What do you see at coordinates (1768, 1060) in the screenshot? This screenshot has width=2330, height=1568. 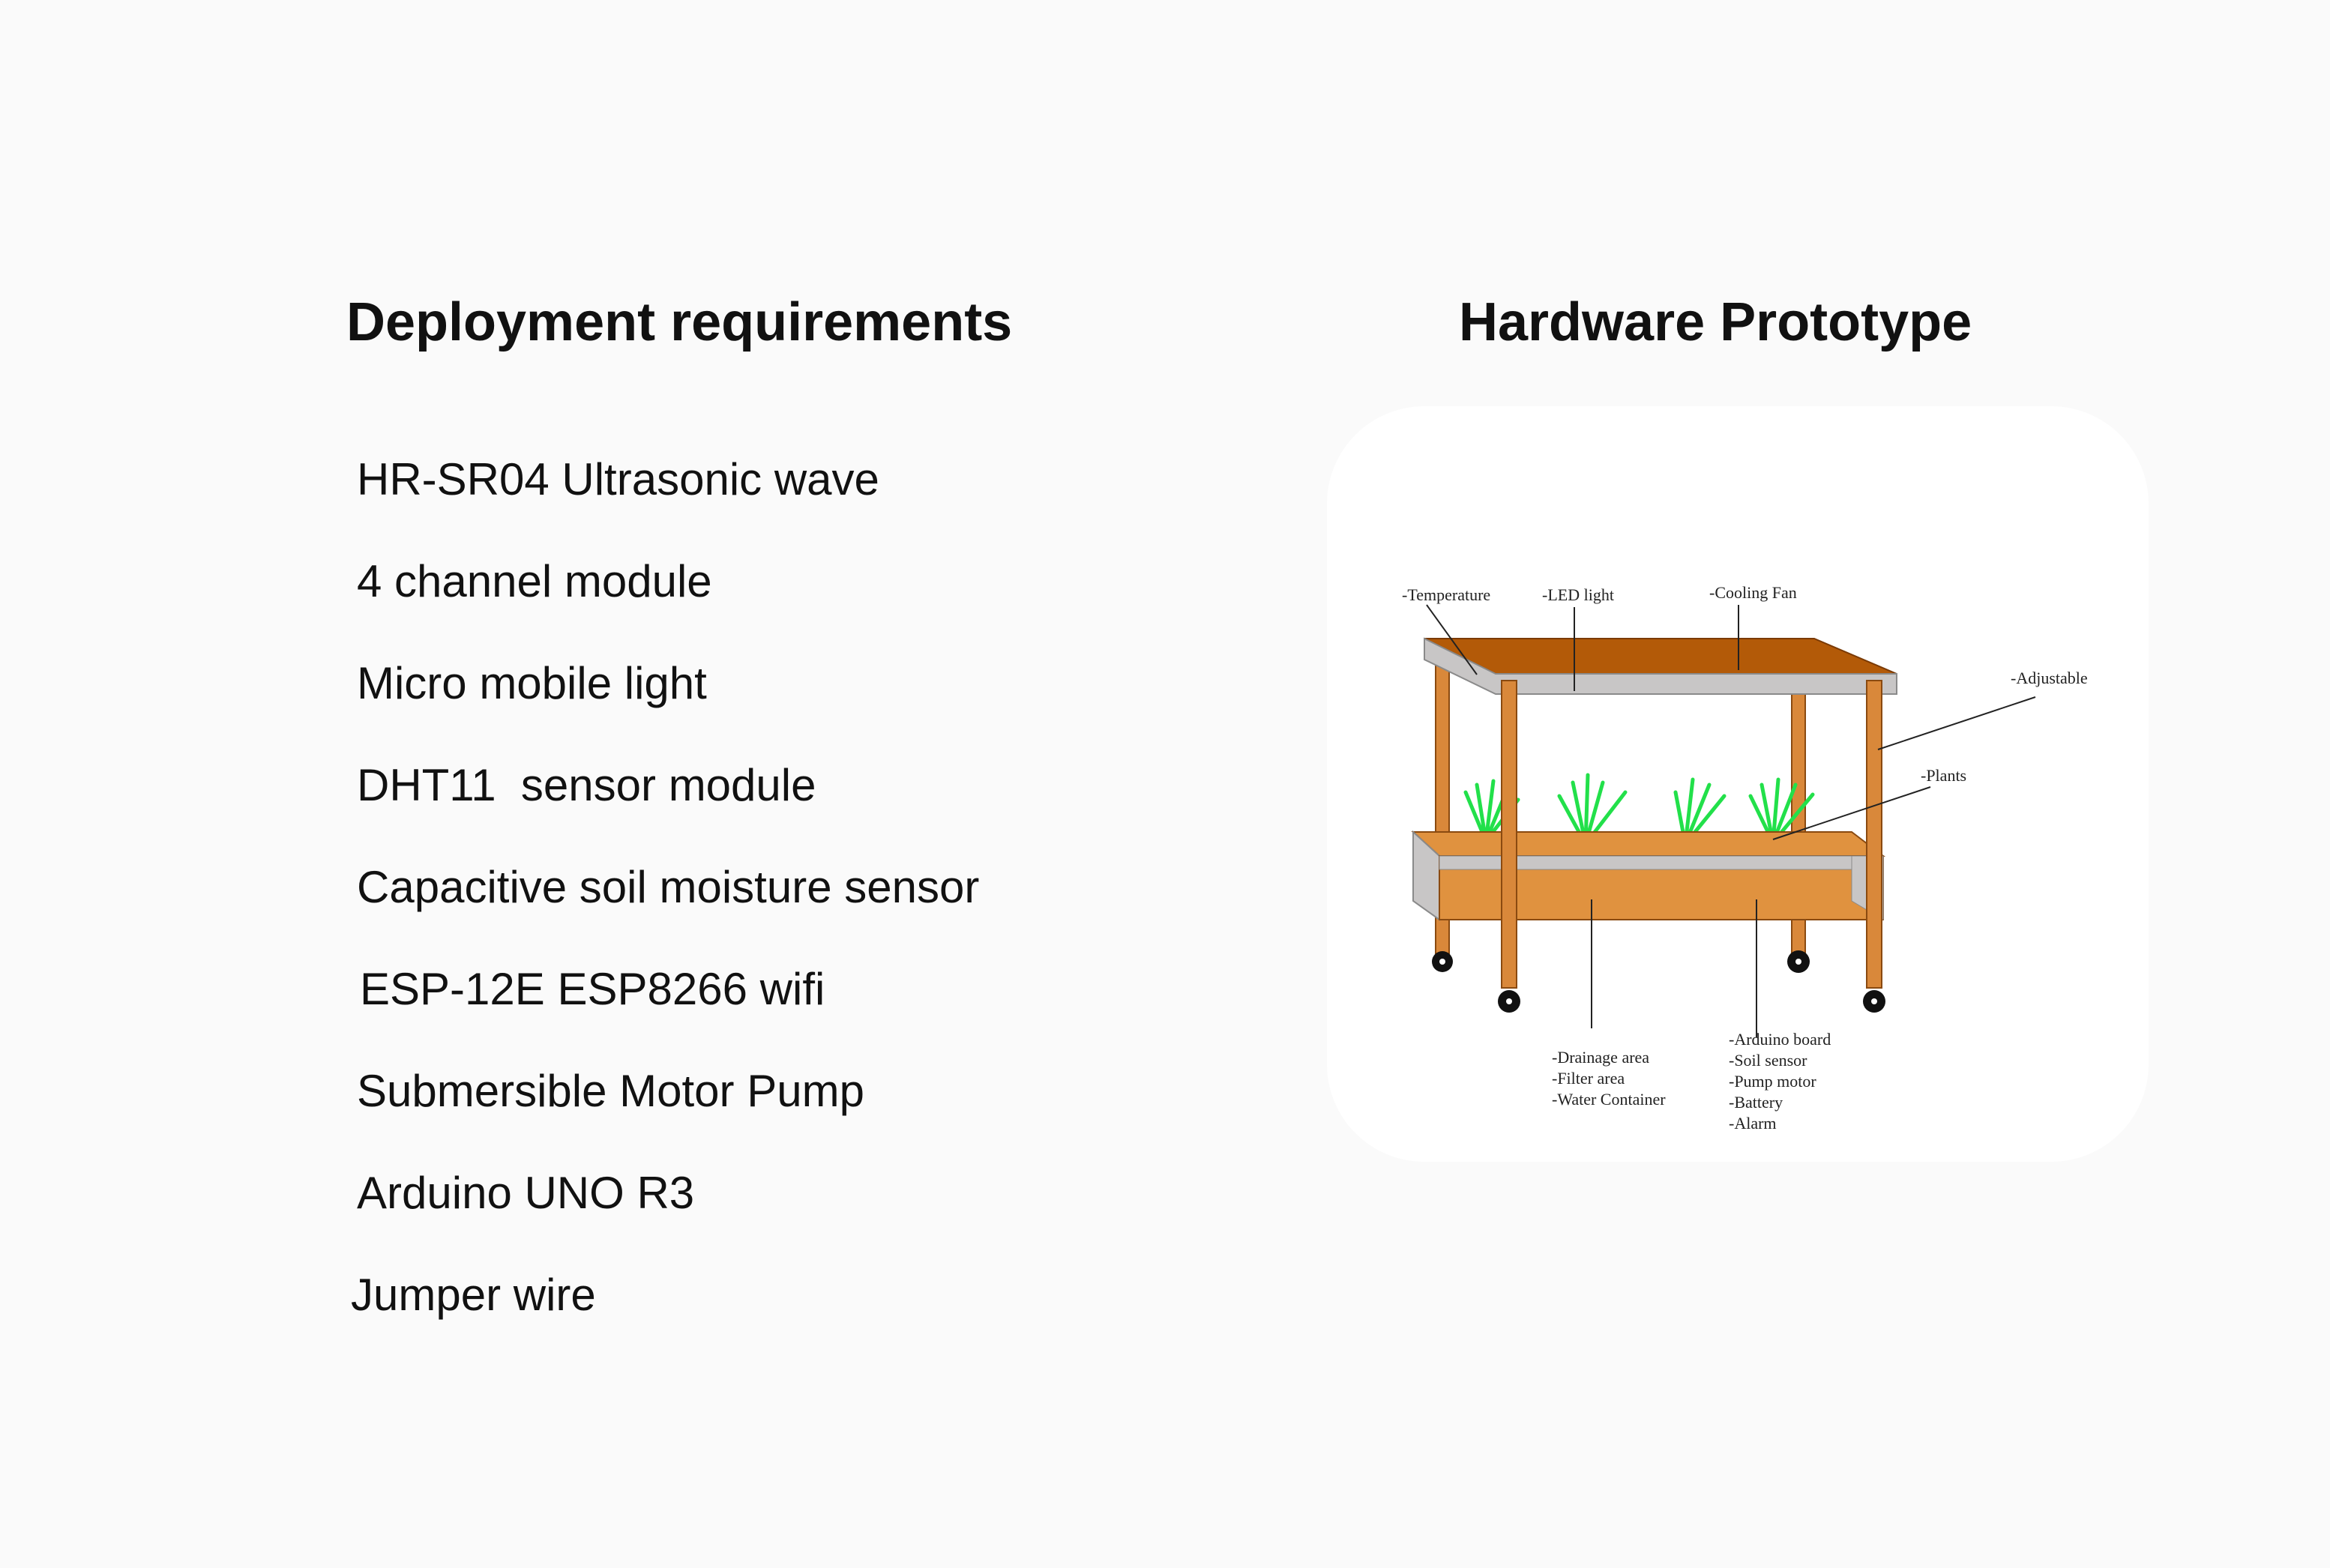 I see `label-soil-sensor: -Soil sensor` at bounding box center [1768, 1060].